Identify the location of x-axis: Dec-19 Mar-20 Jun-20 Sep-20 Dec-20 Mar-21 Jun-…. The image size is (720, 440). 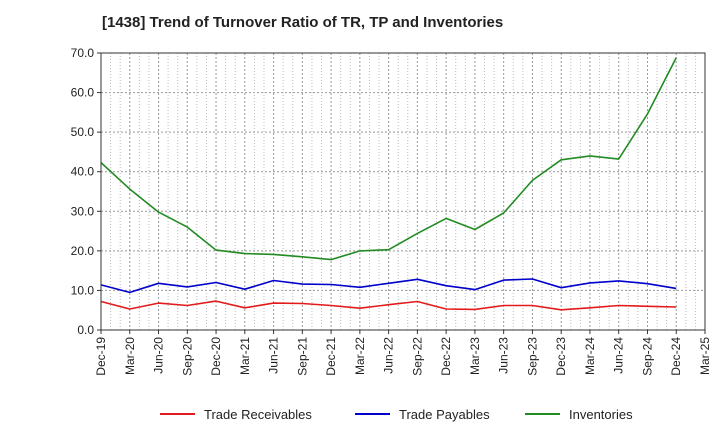
(403, 353).